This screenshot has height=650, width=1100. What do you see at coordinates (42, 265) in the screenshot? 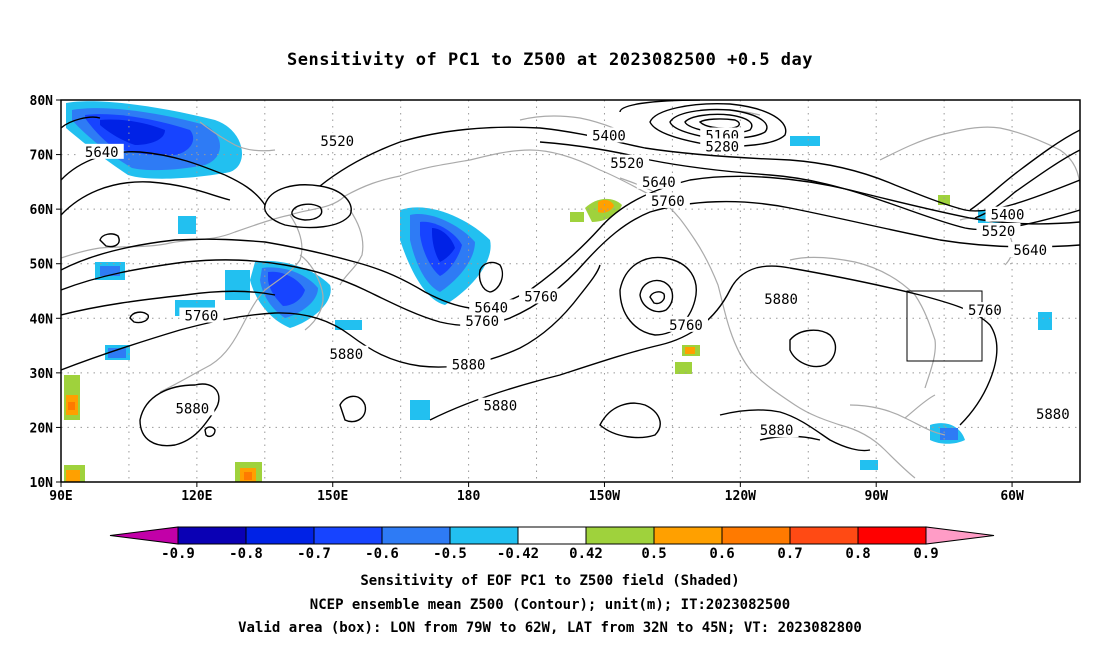
I see `lat-tick-label: 50N` at bounding box center [42, 265].